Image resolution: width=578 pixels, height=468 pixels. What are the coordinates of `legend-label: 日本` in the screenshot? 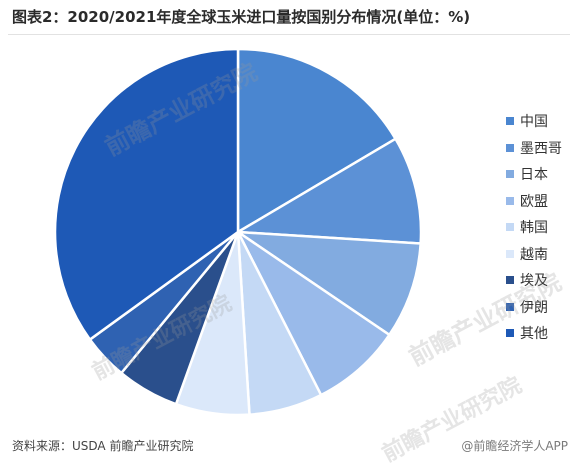 It's located at (534, 175).